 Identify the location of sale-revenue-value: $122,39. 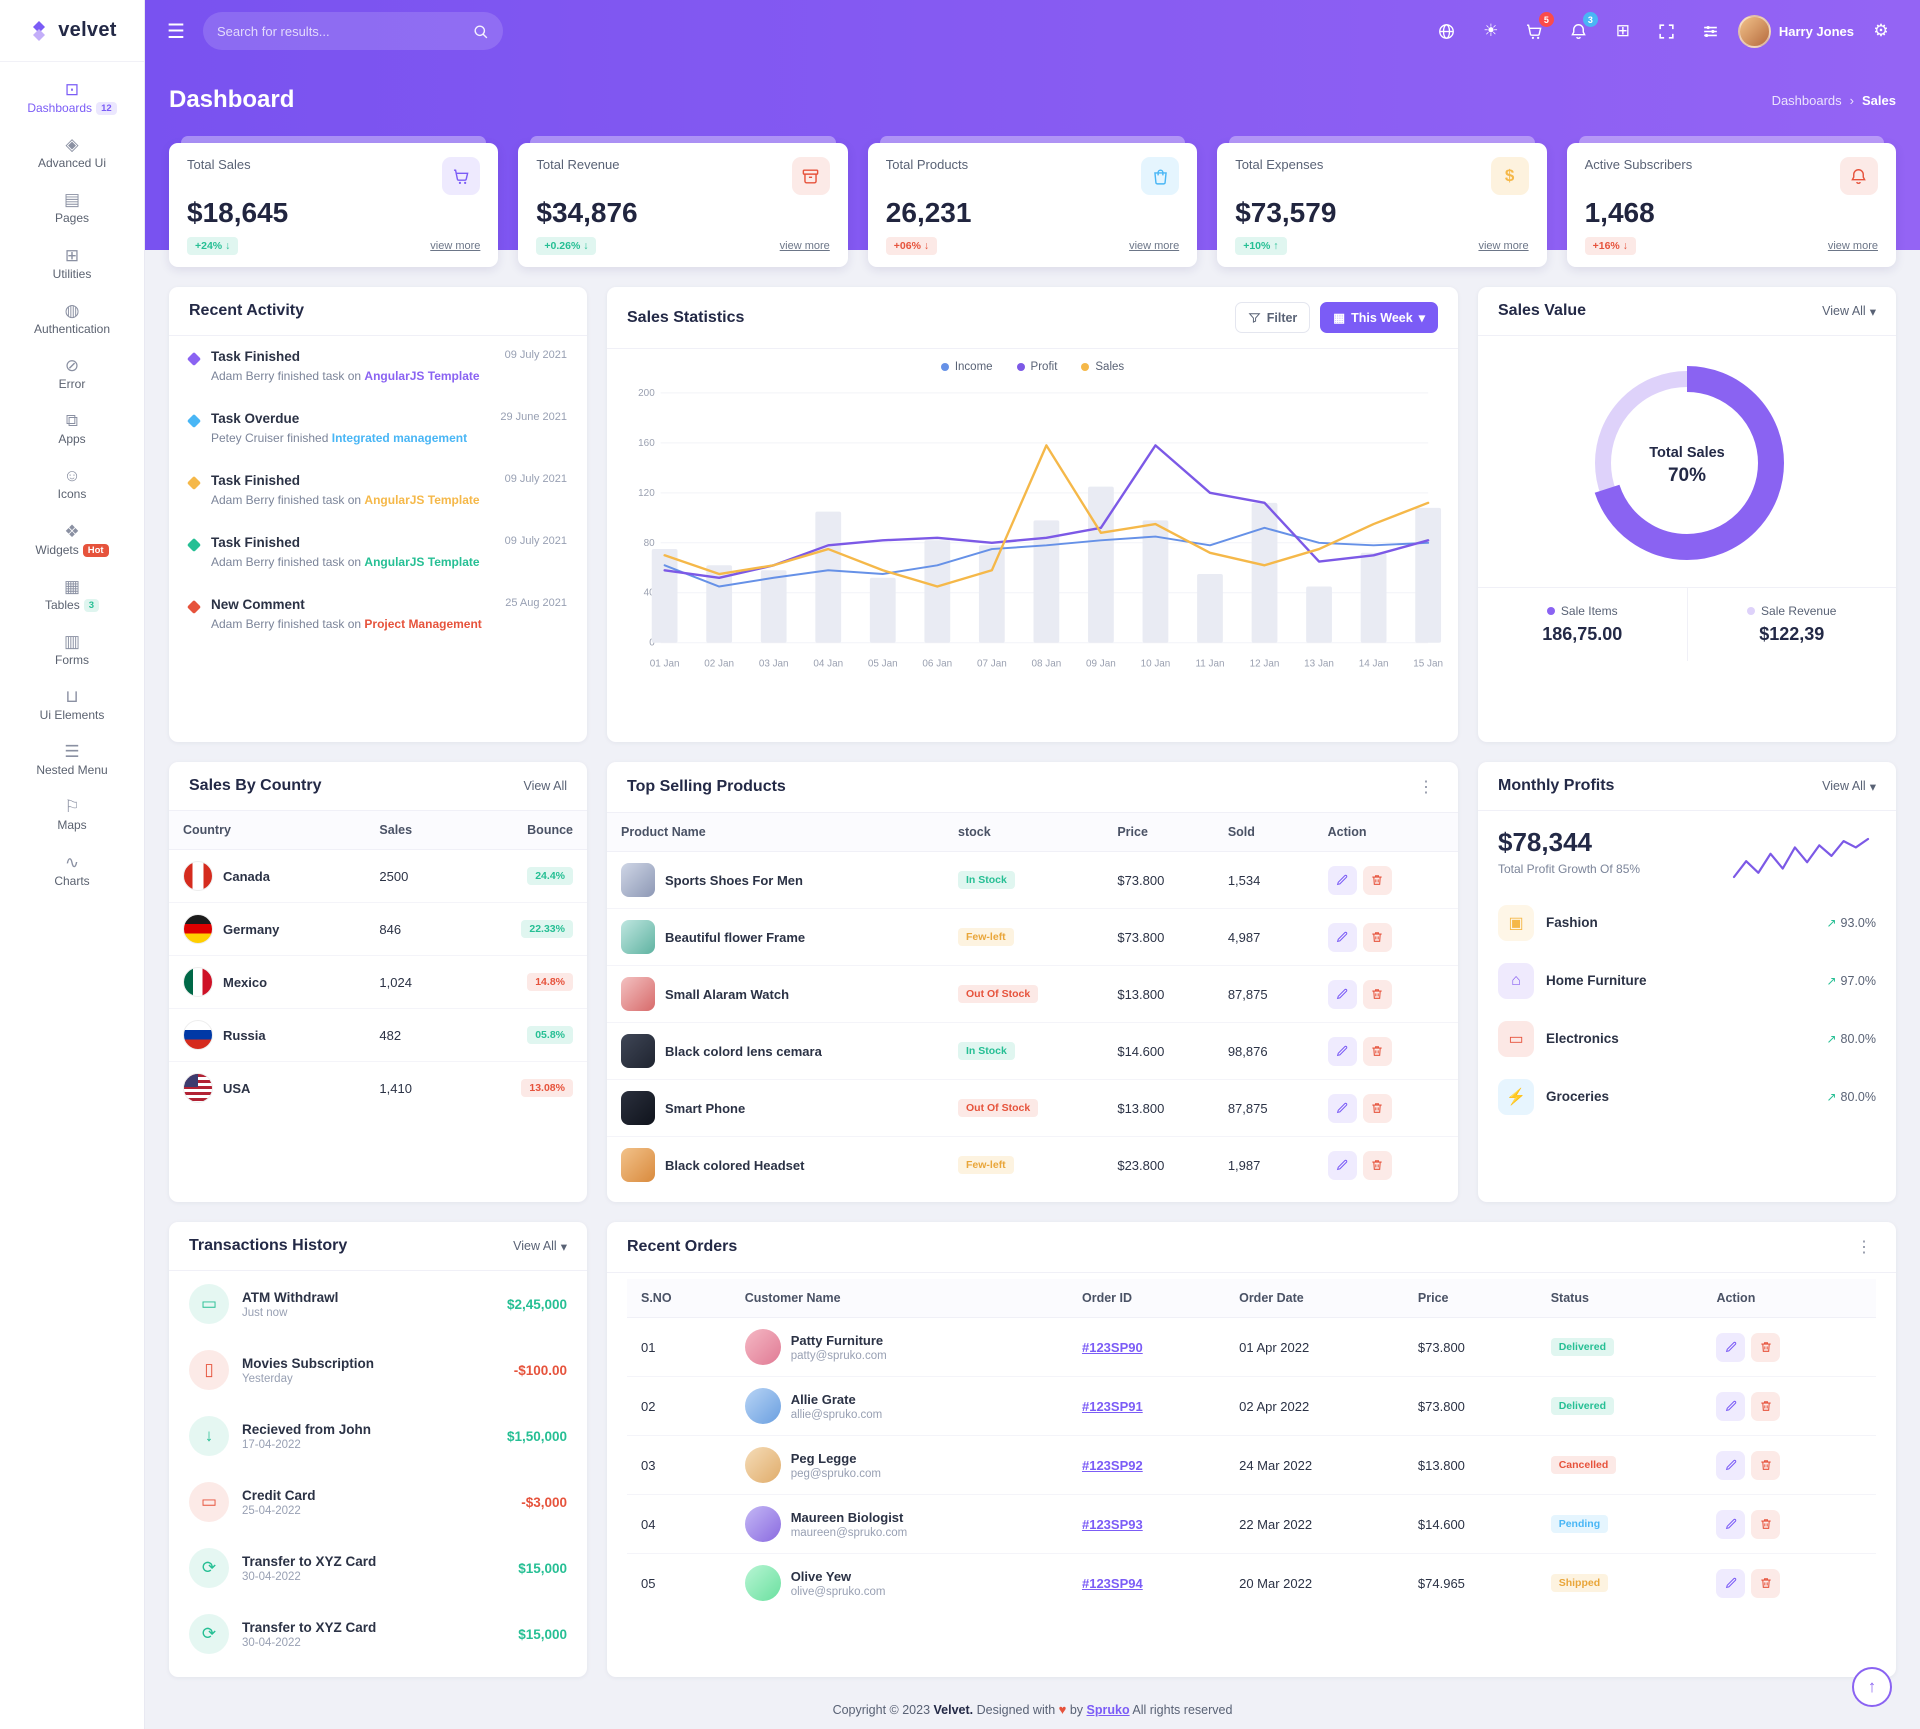
(1792, 634).